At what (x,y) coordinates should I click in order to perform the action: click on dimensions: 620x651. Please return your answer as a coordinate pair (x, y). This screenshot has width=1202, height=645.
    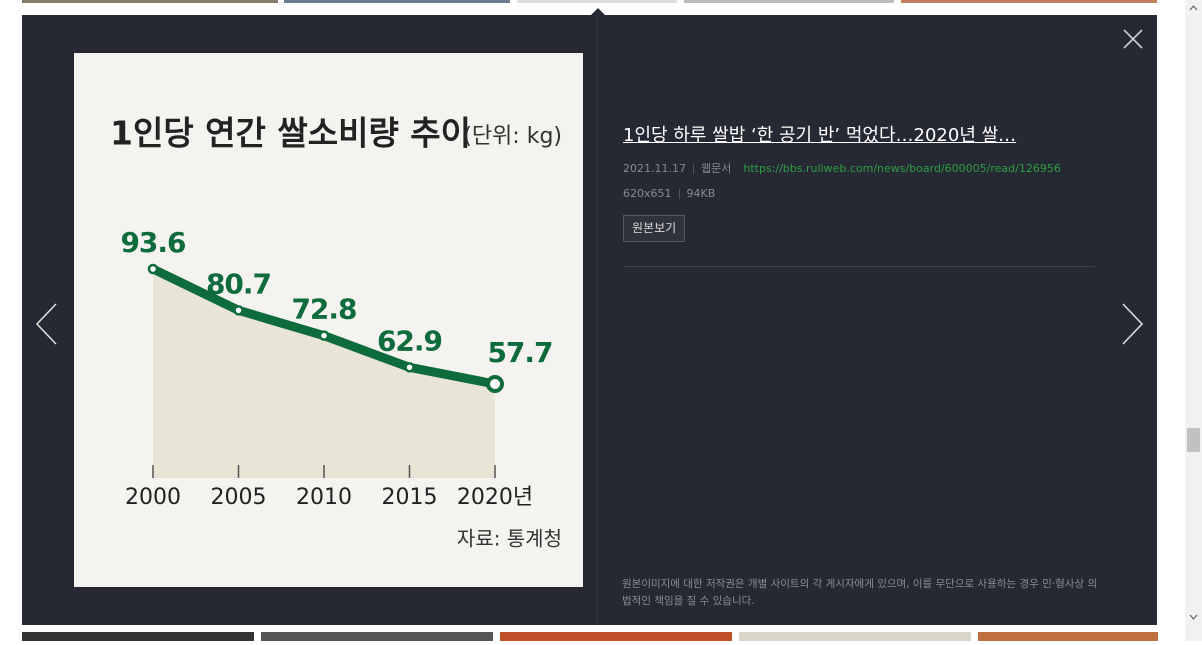
    Looking at the image, I should click on (647, 193).